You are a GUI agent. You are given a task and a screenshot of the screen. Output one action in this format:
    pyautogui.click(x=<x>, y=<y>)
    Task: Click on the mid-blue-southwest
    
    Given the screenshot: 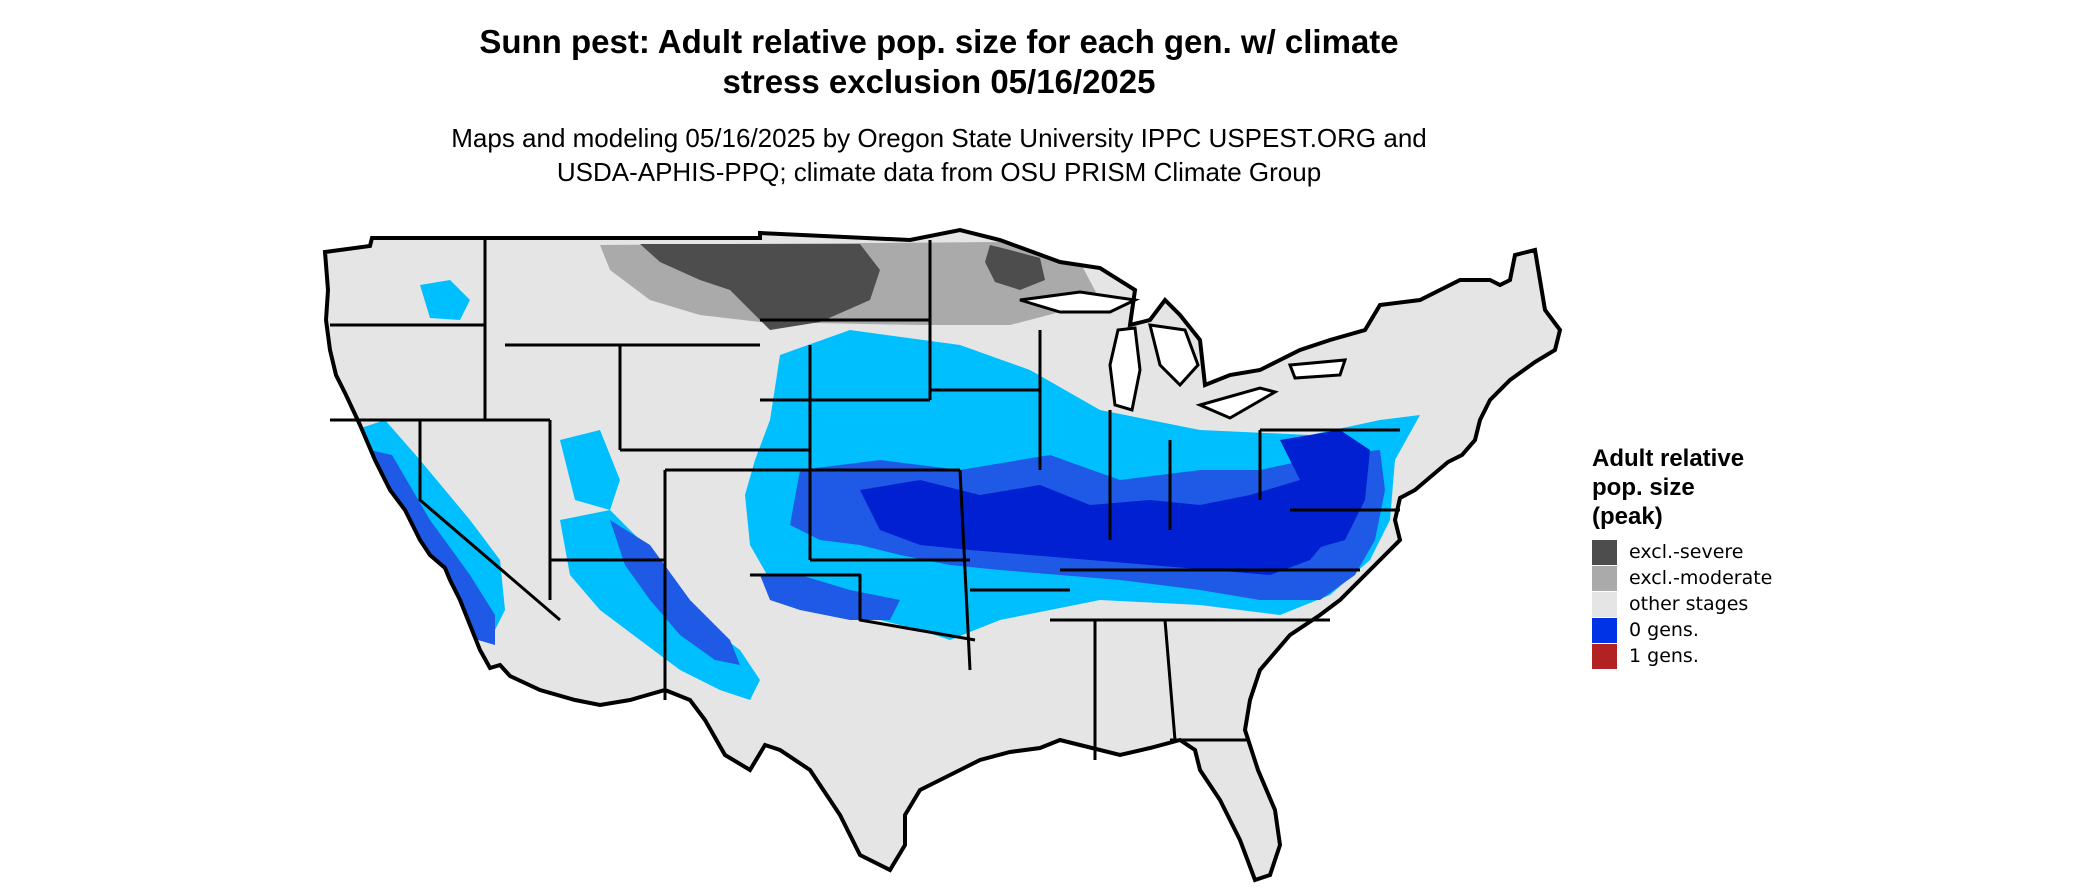 What is the action you would take?
    pyautogui.click(x=675, y=592)
    